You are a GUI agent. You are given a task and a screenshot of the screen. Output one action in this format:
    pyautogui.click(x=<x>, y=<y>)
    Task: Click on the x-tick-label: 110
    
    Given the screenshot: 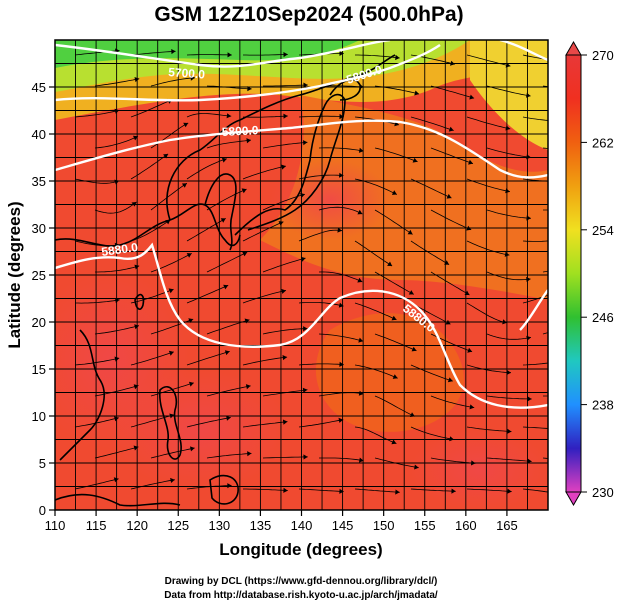 What is the action you would take?
    pyautogui.click(x=55, y=525)
    